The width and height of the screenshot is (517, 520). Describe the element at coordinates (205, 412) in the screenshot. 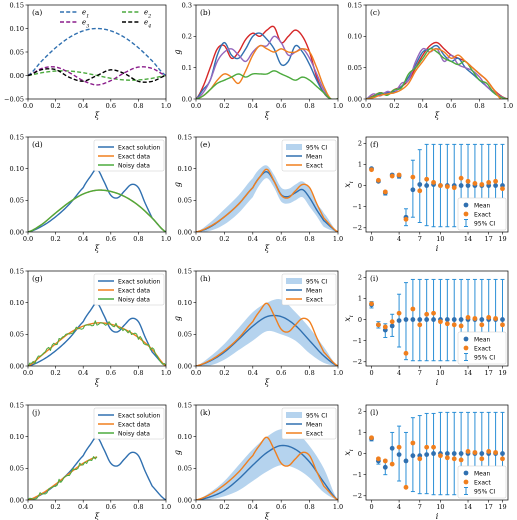

I see `panel-label: (k)` at that location.